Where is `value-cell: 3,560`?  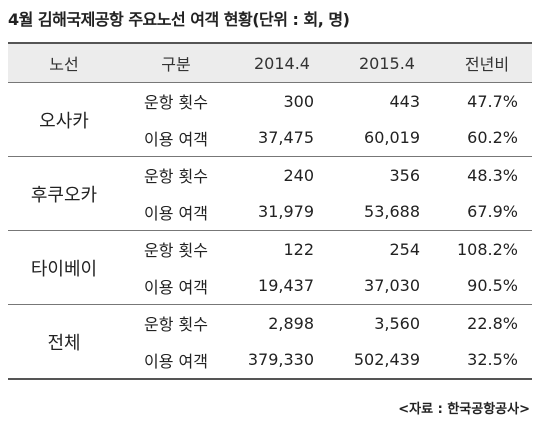
value-cell: 3,560 is located at coordinates (397, 323).